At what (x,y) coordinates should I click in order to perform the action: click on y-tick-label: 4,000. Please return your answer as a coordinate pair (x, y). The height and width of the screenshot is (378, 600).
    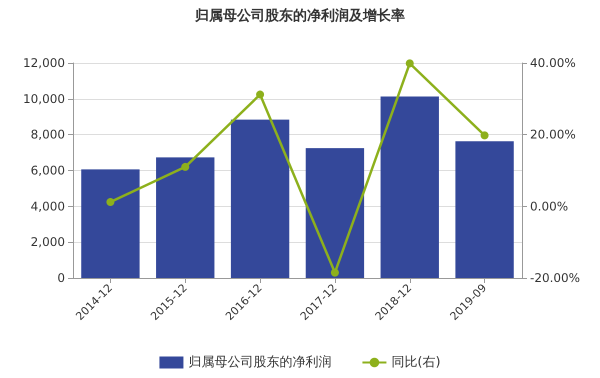
    Looking at the image, I should click on (47, 206).